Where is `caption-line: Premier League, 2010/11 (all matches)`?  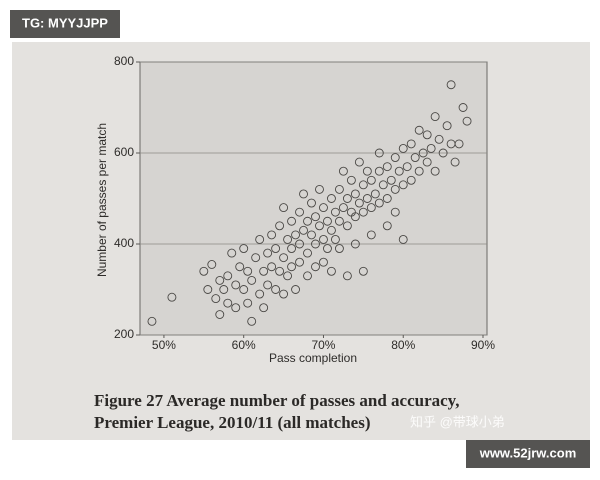
caption-line: Premier League, 2010/11 (all matches) is located at coordinates (232, 422).